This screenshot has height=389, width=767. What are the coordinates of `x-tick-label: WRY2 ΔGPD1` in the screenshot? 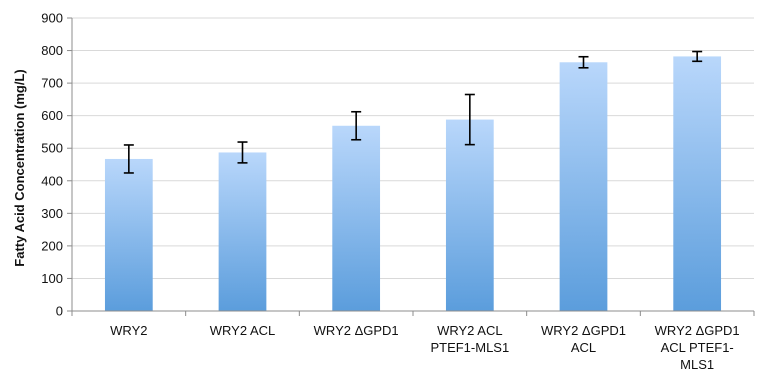 It's located at (356, 330).